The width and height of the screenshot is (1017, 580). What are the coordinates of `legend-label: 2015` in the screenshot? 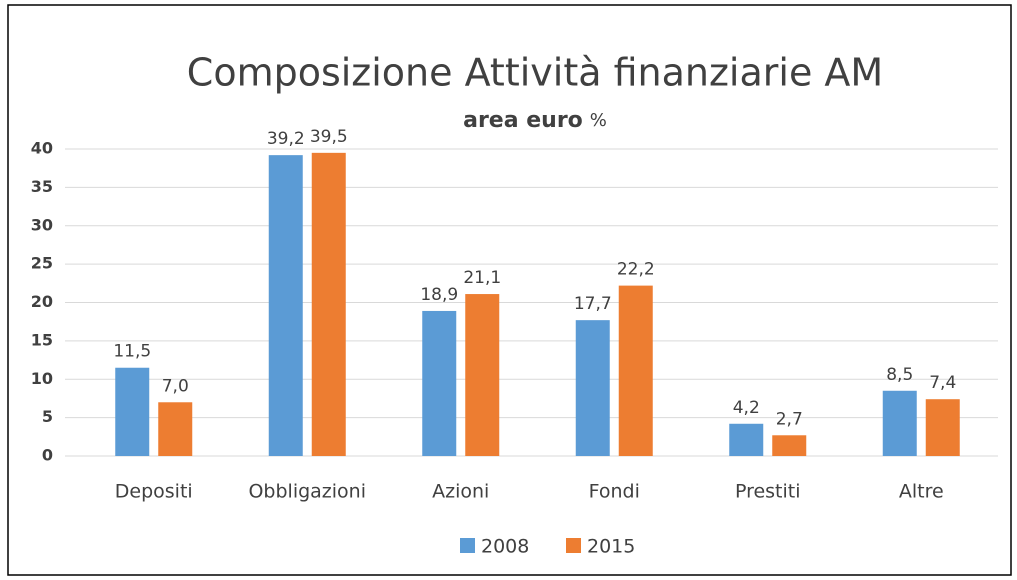 It's located at (611, 547).